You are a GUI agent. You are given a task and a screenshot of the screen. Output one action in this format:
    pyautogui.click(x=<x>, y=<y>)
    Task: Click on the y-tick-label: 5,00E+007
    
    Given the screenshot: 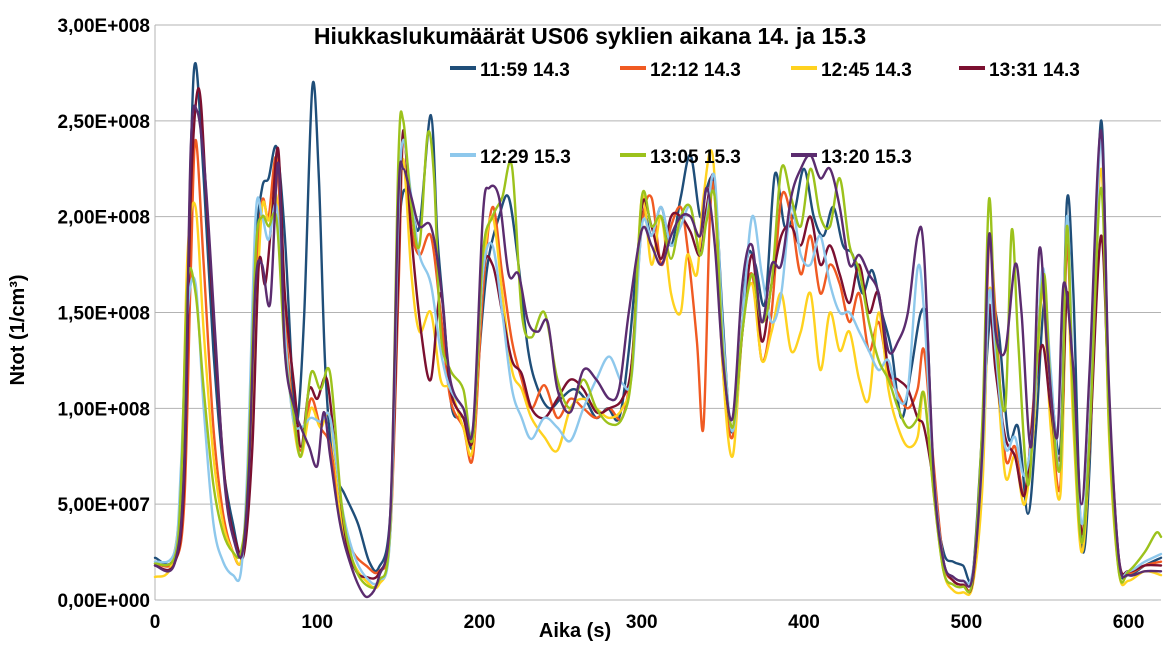 What is the action you would take?
    pyautogui.click(x=104, y=505)
    